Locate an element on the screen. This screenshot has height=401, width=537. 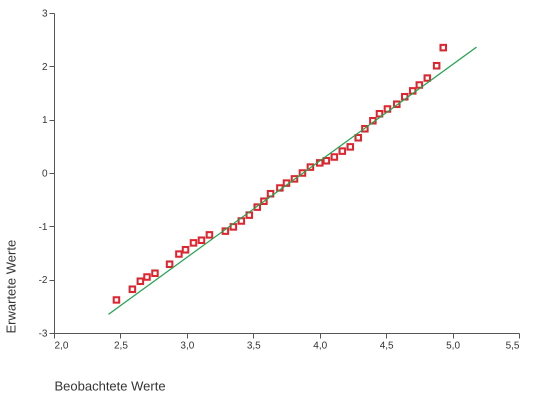
y-tick-label: 1 is located at coordinates (45, 120).